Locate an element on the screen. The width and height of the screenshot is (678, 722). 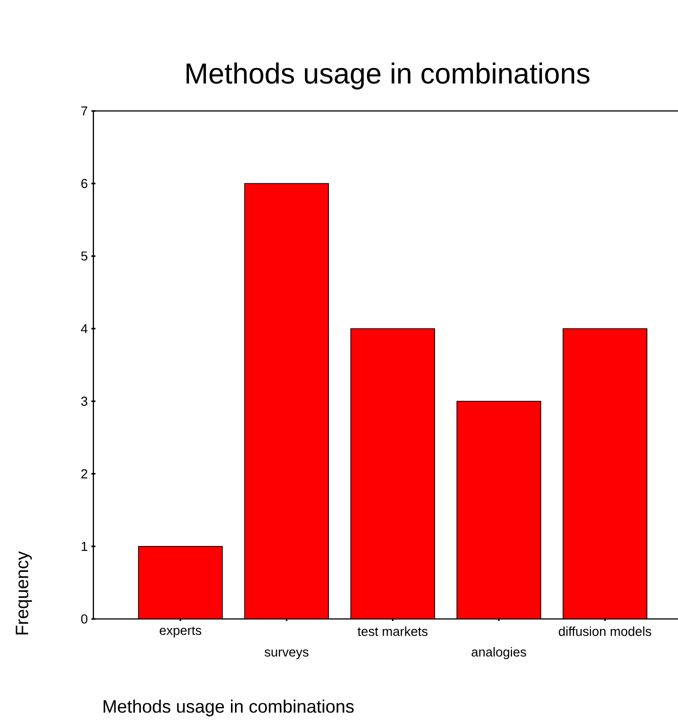
y-tick-label: 2 is located at coordinates (84, 473).